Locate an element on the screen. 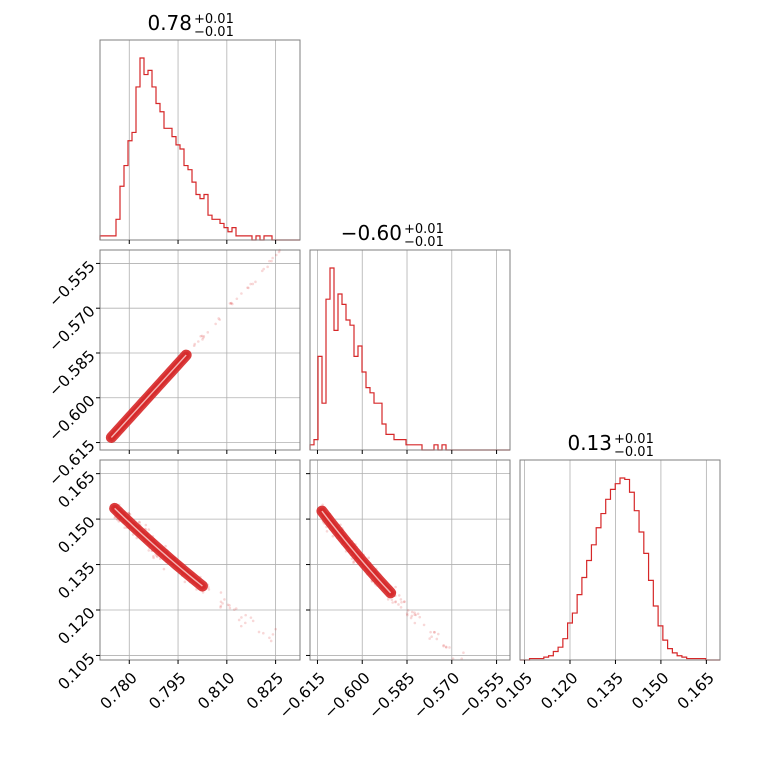  histogram-series is located at coordinates (620, 569).